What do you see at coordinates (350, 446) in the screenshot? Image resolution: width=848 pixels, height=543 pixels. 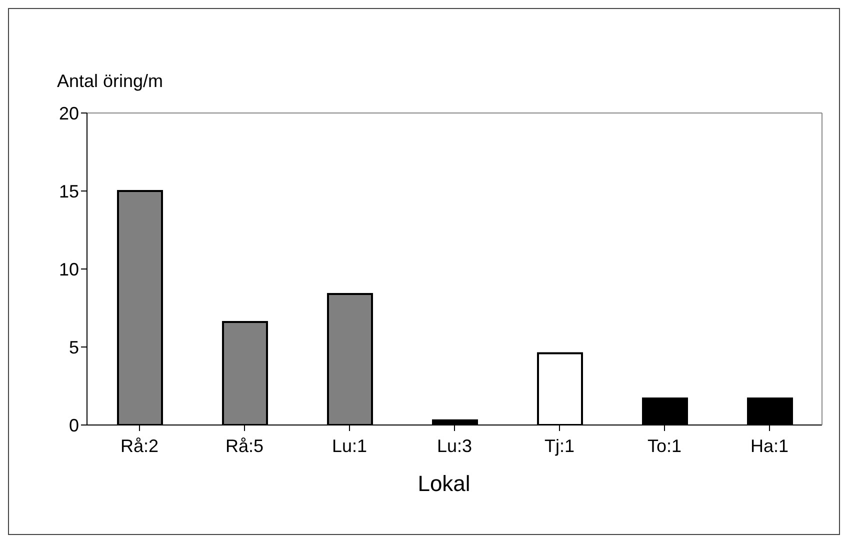 I see `x-tick-label: Lu:1` at bounding box center [350, 446].